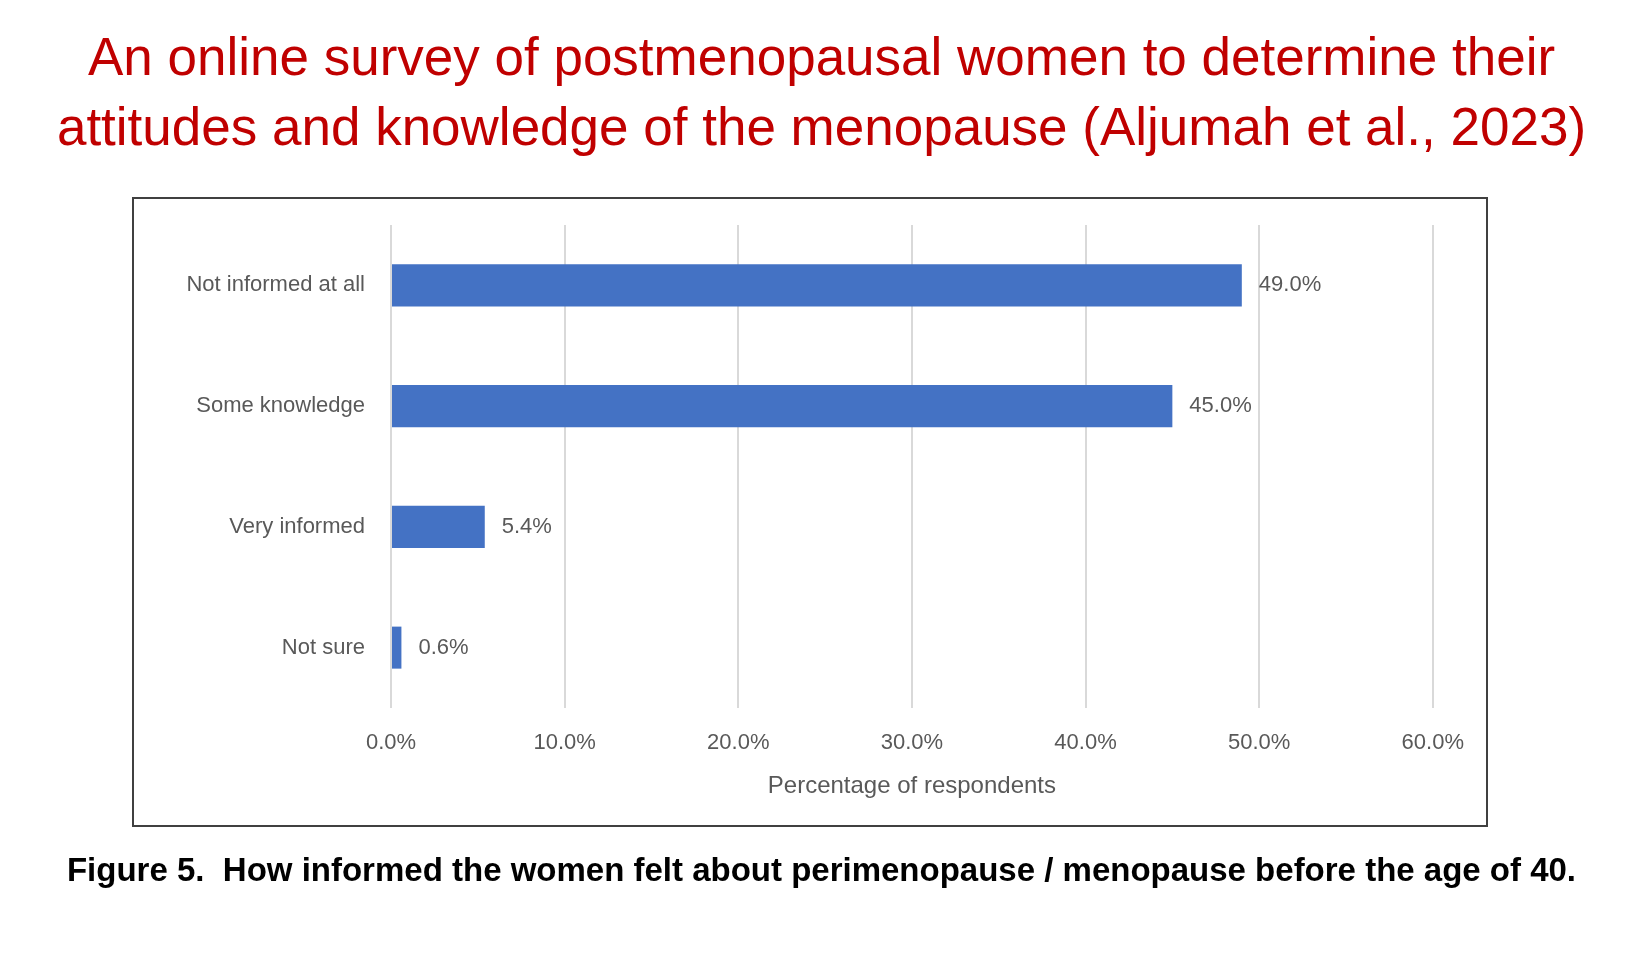 Image resolution: width=1643 pixels, height=958 pixels. Describe the element at coordinates (1220, 405) in the screenshot. I see `data-label: 45.0%` at that location.